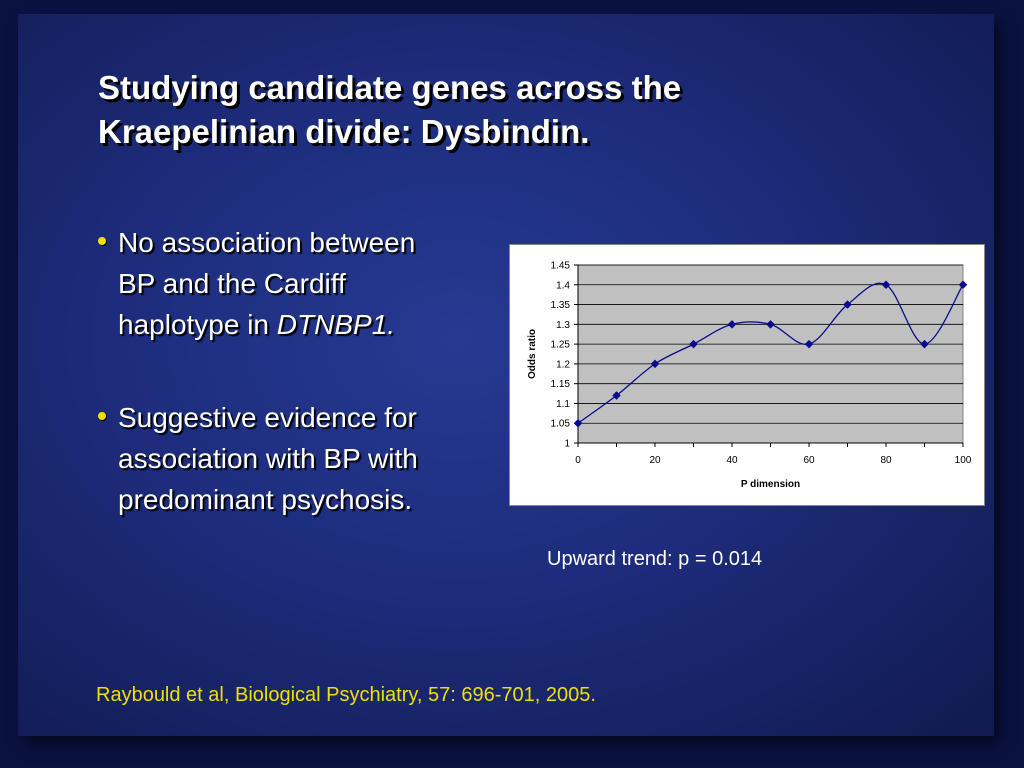  What do you see at coordinates (563, 325) in the screenshot?
I see `y-tick-label: 1.3` at bounding box center [563, 325].